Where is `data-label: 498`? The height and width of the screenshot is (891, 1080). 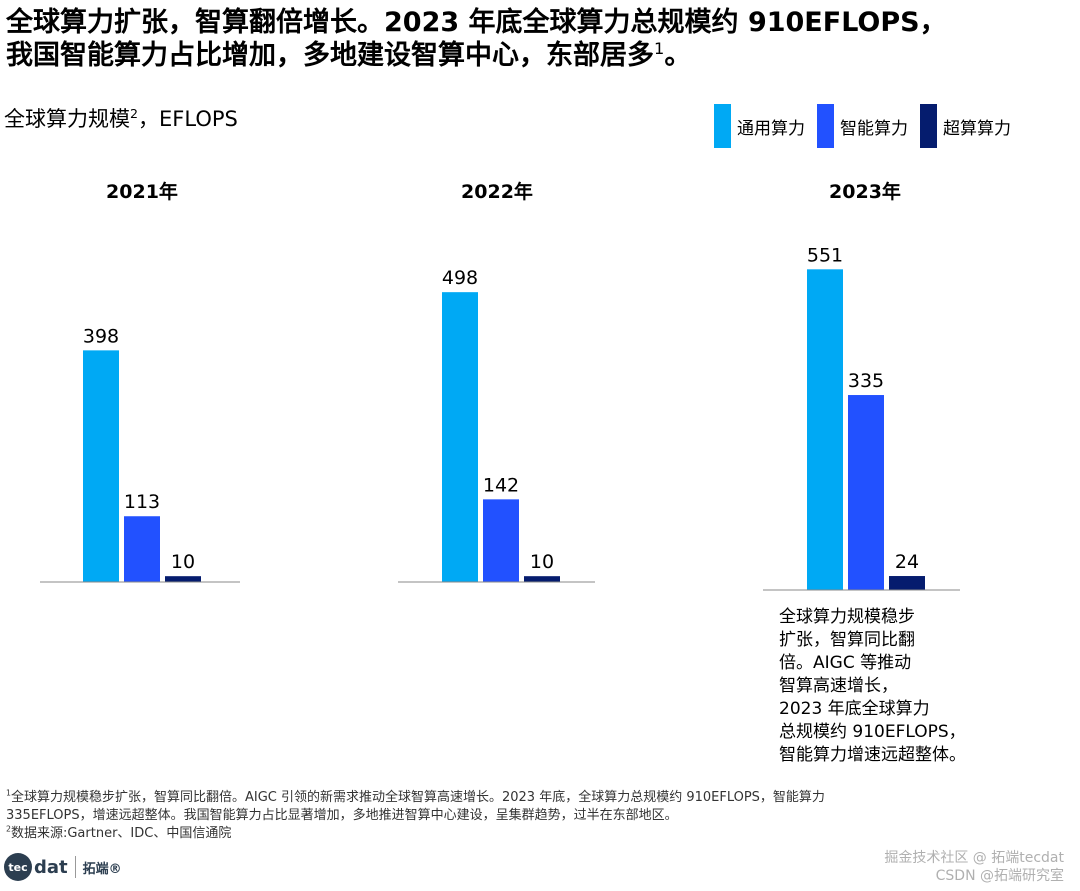
data-label: 498 is located at coordinates (460, 278).